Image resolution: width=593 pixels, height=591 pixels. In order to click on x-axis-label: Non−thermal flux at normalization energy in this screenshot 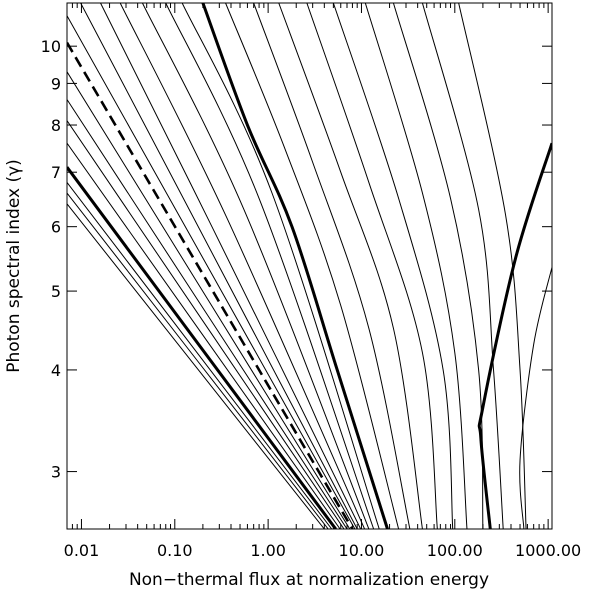, I will do `click(309, 580)`.